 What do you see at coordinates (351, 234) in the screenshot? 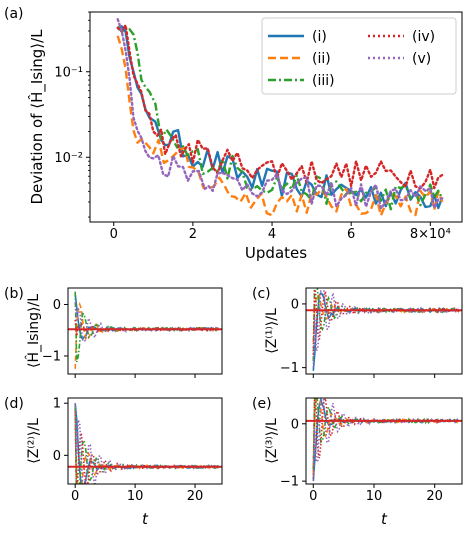
I see `x-tick-label: 6` at bounding box center [351, 234].